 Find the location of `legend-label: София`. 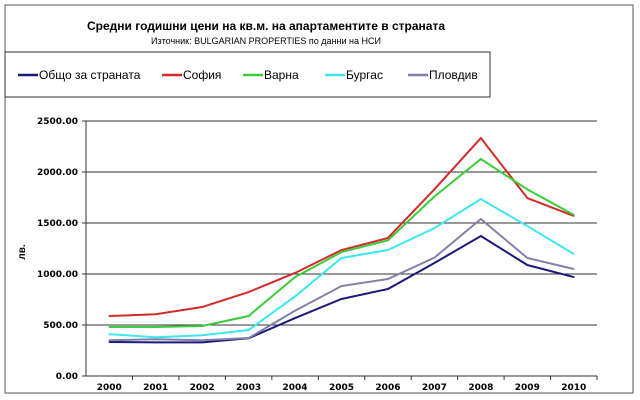

legend-label: София is located at coordinates (202, 75).